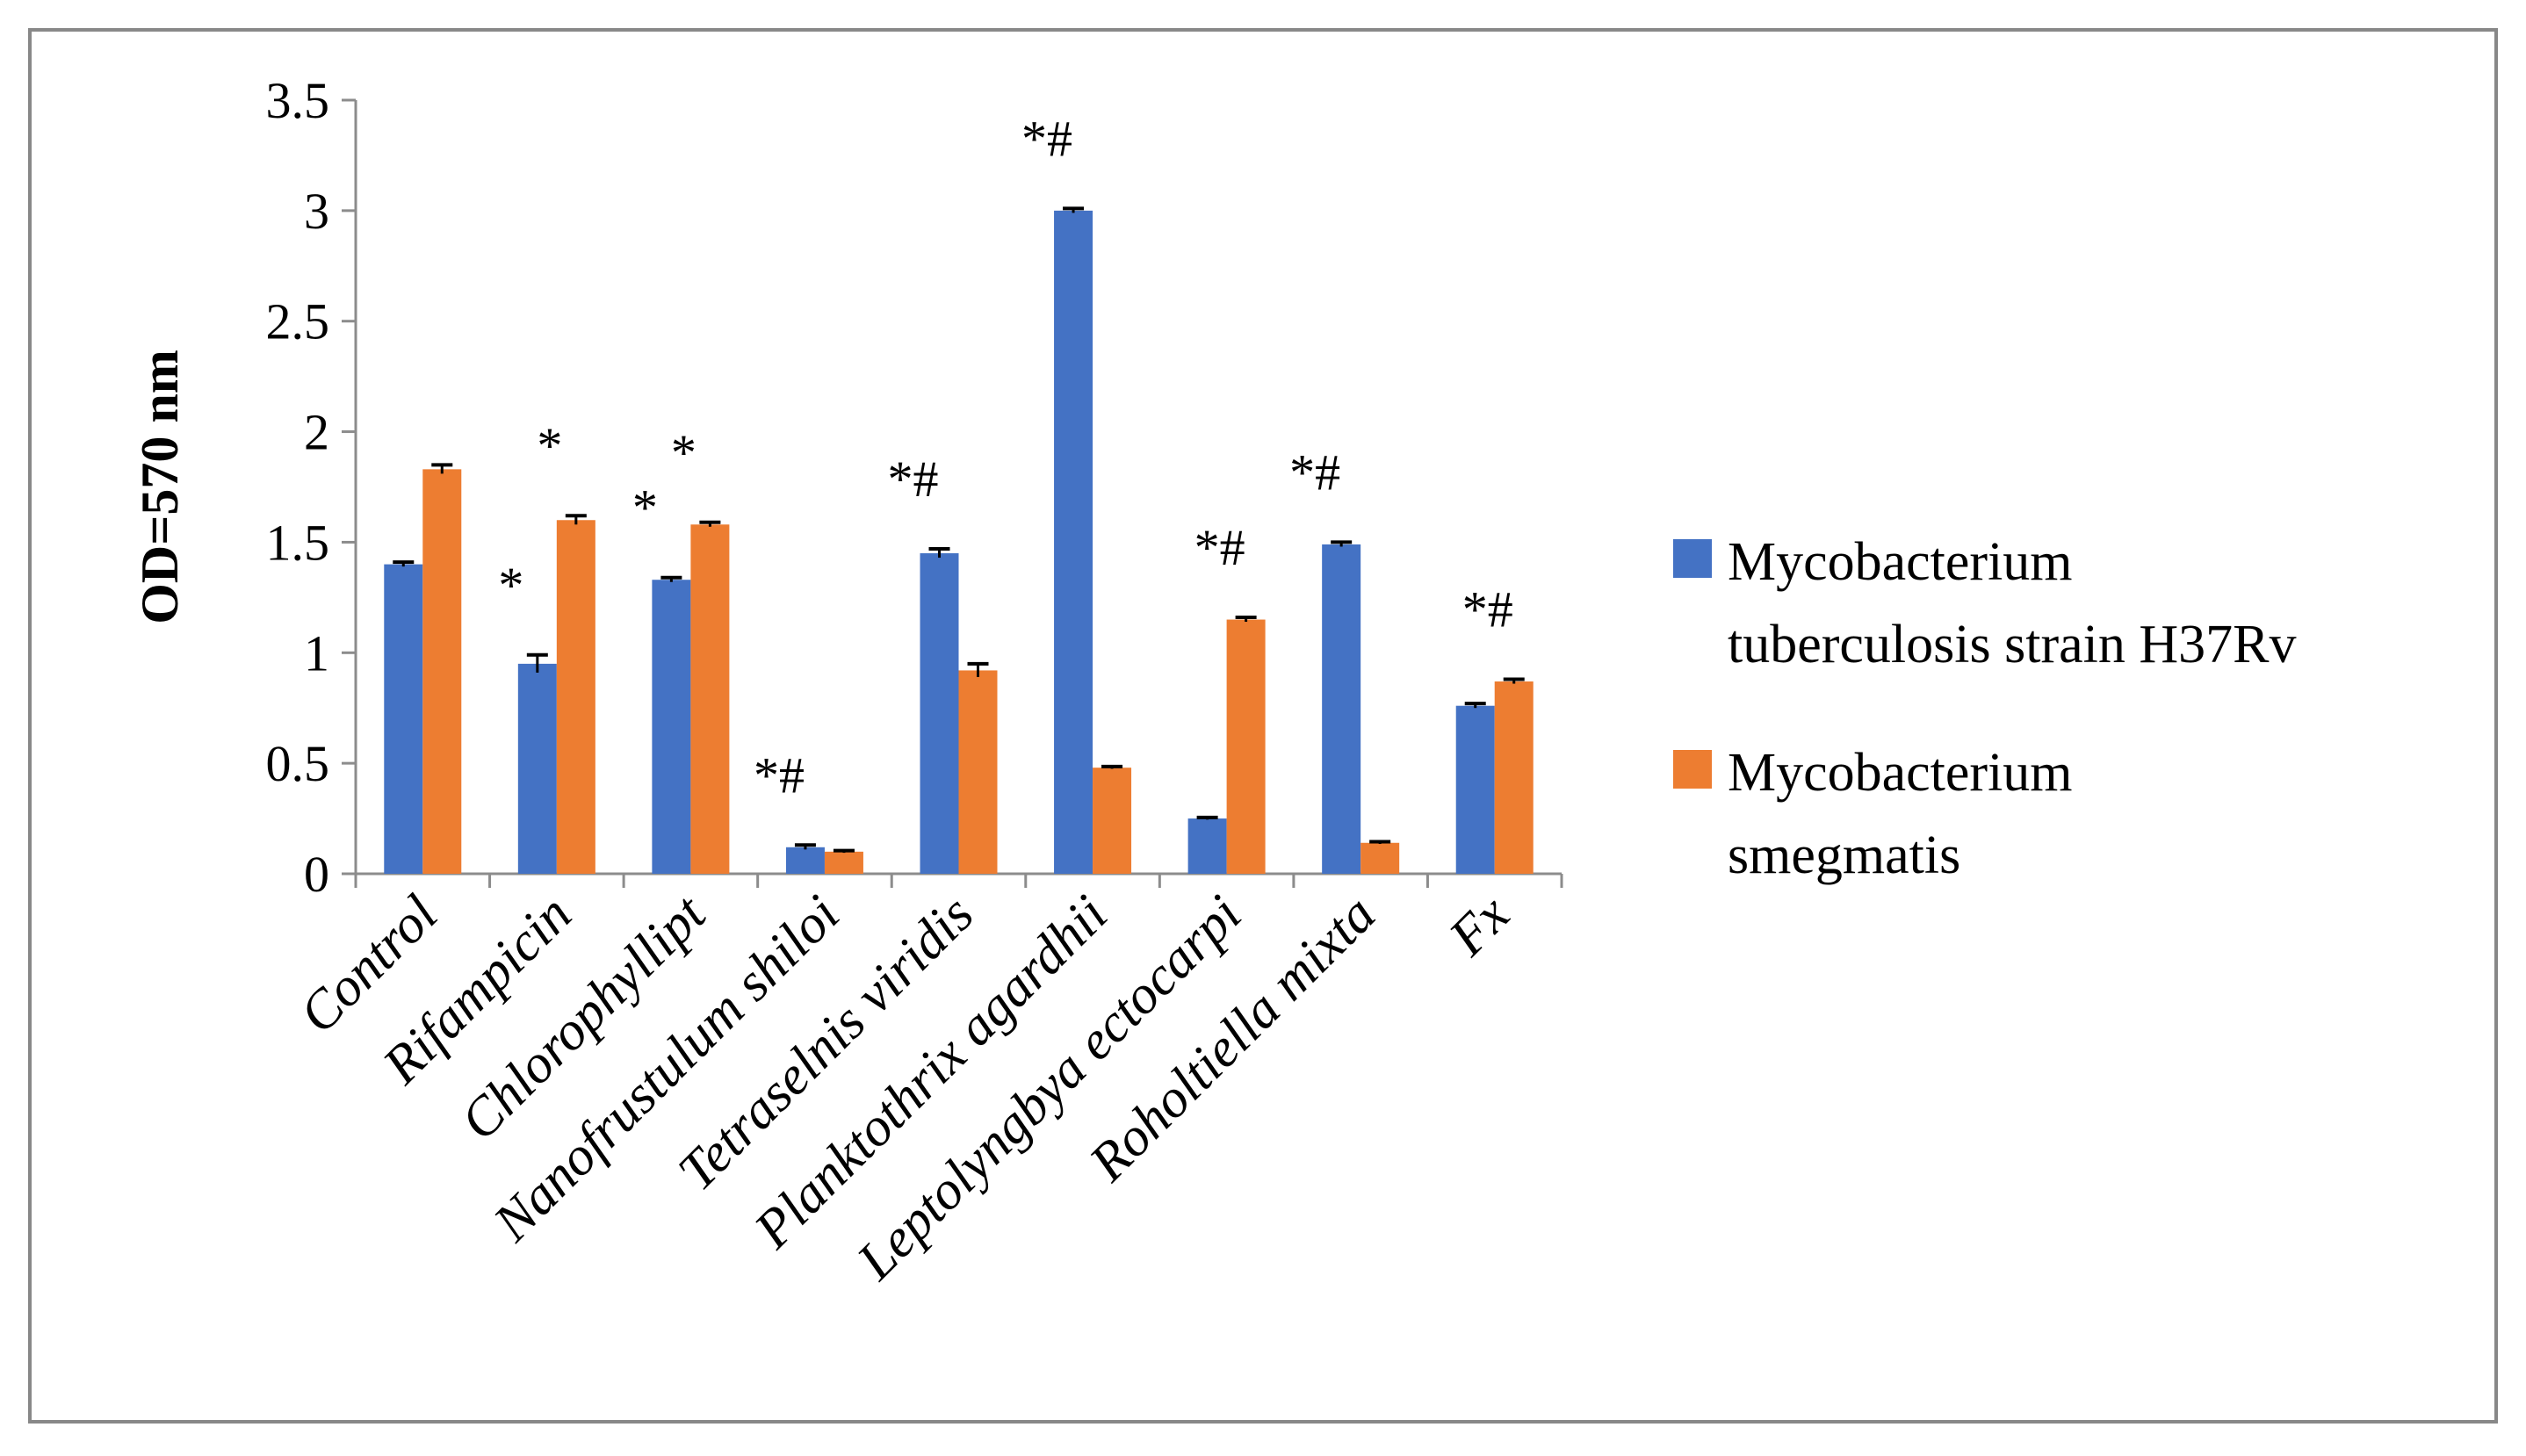 This screenshot has width=2526, height=1456. I want to click on legend-swatch-tuberculosis, so click(1692, 558).